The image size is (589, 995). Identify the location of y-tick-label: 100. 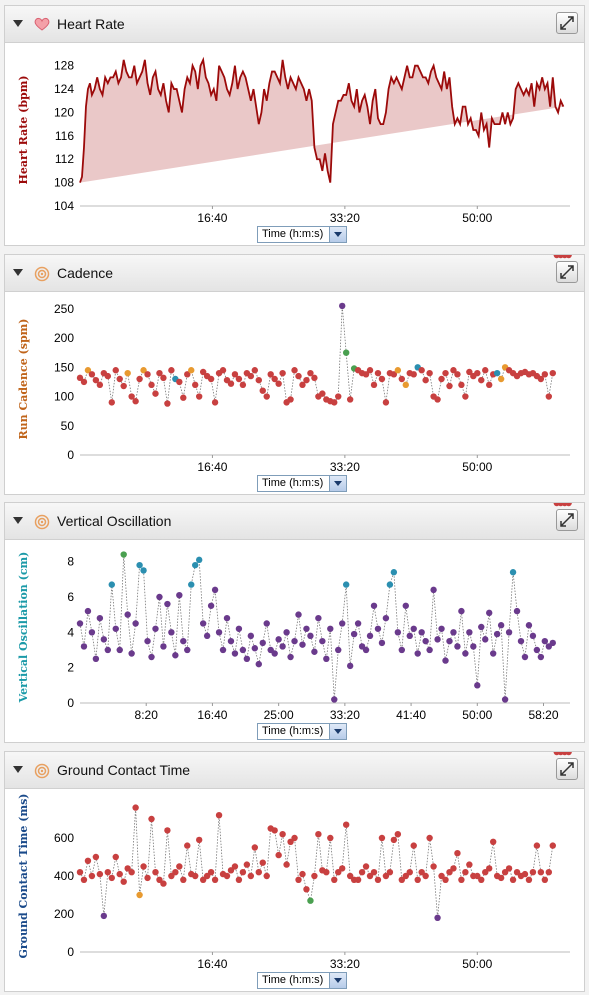
(64, 397).